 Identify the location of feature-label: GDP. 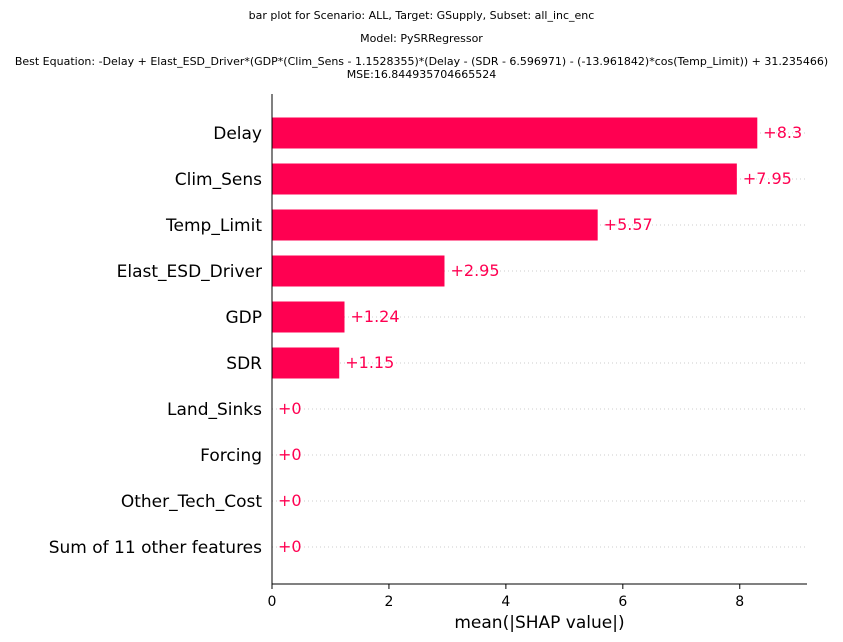
(243, 318).